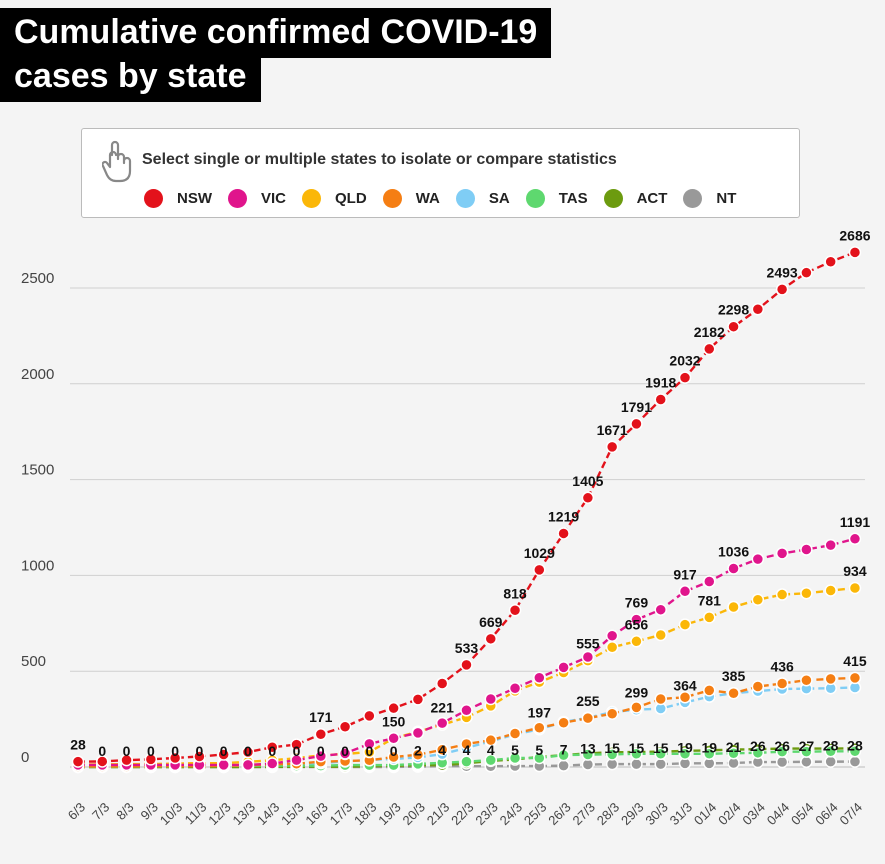 The image size is (885, 864). Describe the element at coordinates (709, 332) in the screenshot. I see `data-label-nsw: 2182` at that location.